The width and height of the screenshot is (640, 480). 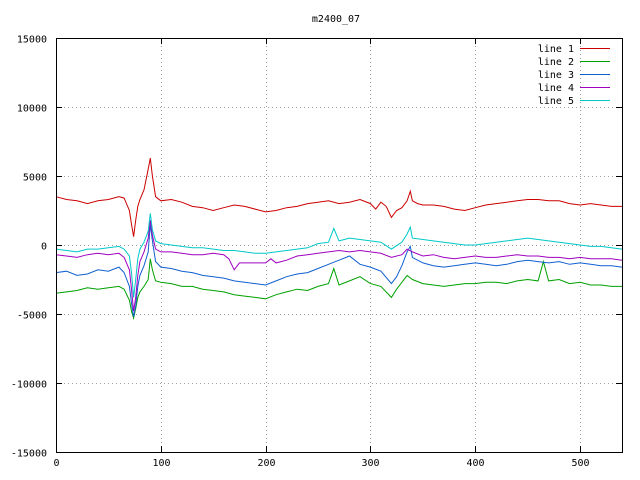 I want to click on y-tick-label: -15000, so click(x=29, y=454).